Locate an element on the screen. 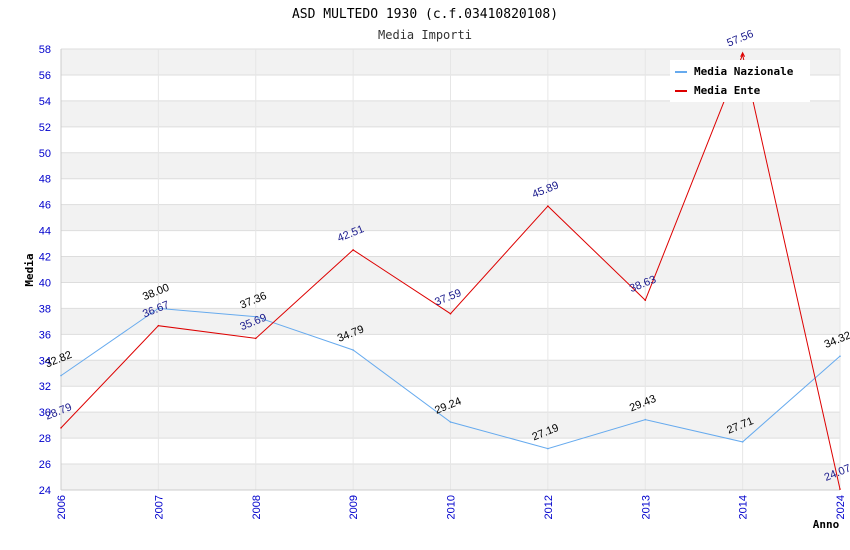  legend-box is located at coordinates (740, 81).